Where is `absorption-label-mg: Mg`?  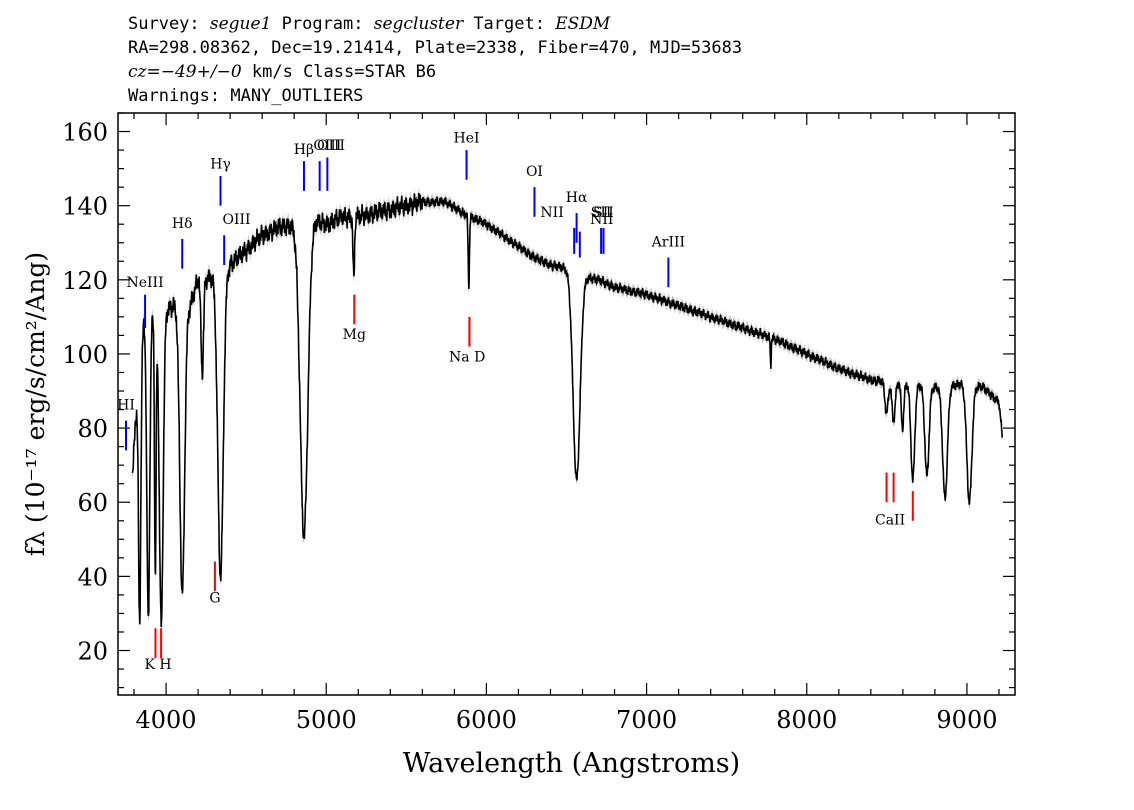 absorption-label-mg: Mg is located at coordinates (354, 335).